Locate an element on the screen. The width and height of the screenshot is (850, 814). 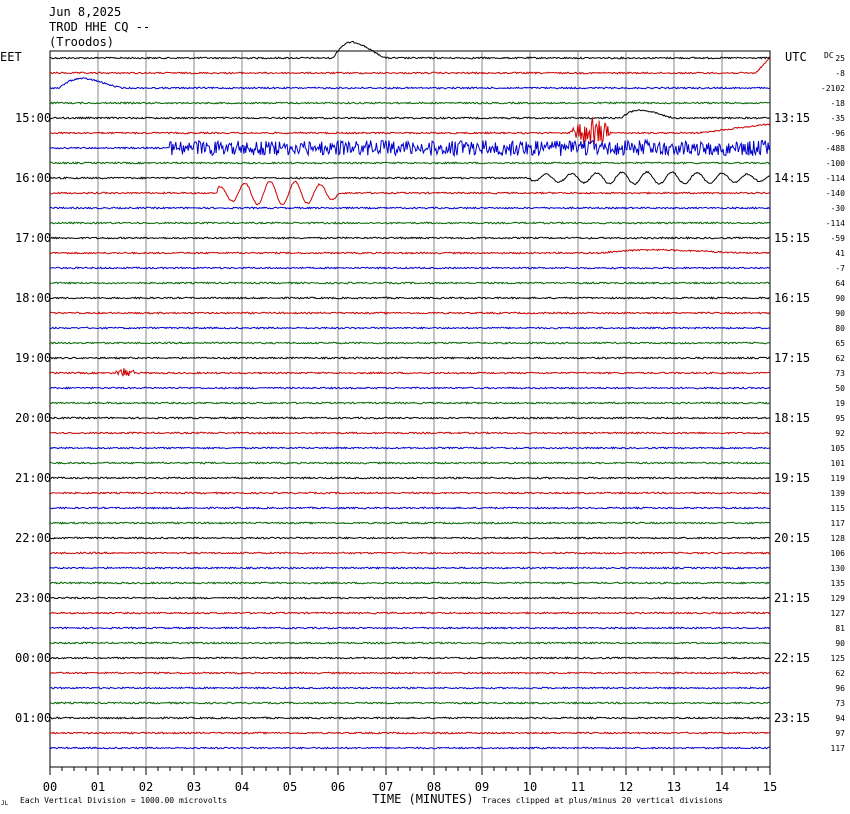
right-time-label: 20:15 is located at coordinates (792, 538).